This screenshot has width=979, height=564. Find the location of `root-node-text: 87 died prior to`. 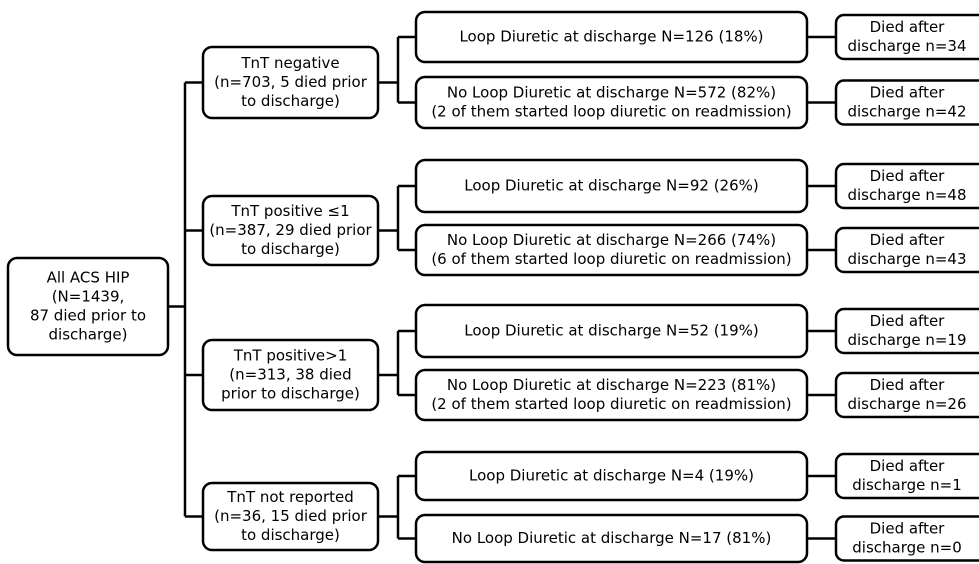

root-node-text: 87 died prior to is located at coordinates (88, 316).